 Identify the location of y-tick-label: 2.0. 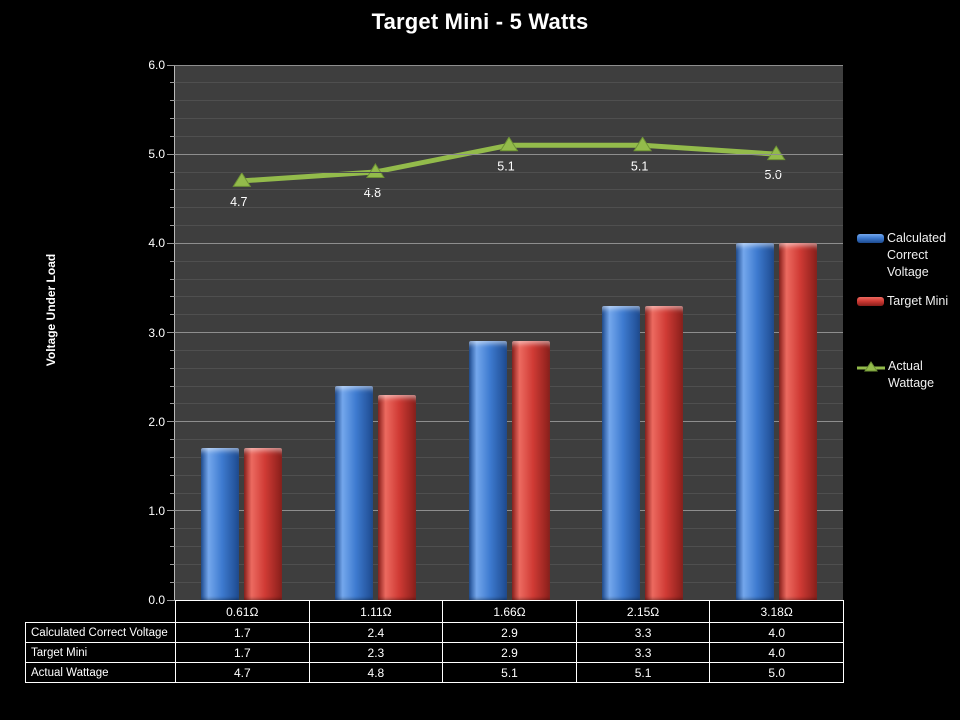
(156, 421).